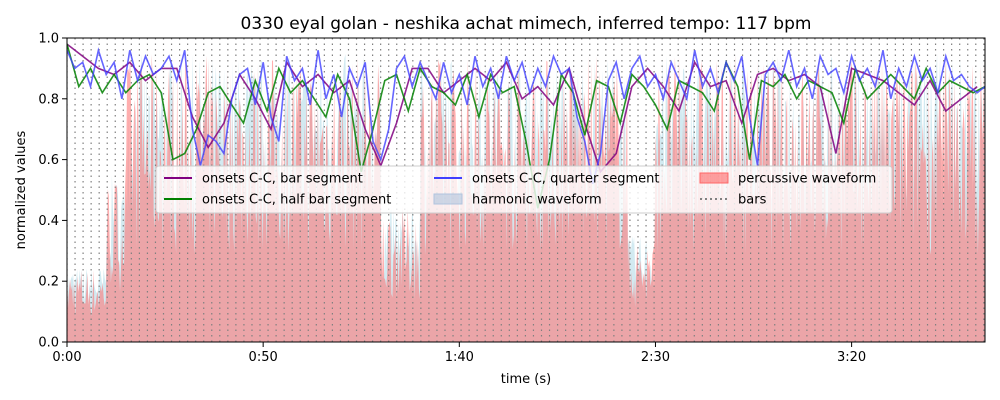 Image resolution: width=1000 pixels, height=400 pixels. What do you see at coordinates (851, 357) in the screenshot?
I see `x-tick-label: 3:20` at bounding box center [851, 357].